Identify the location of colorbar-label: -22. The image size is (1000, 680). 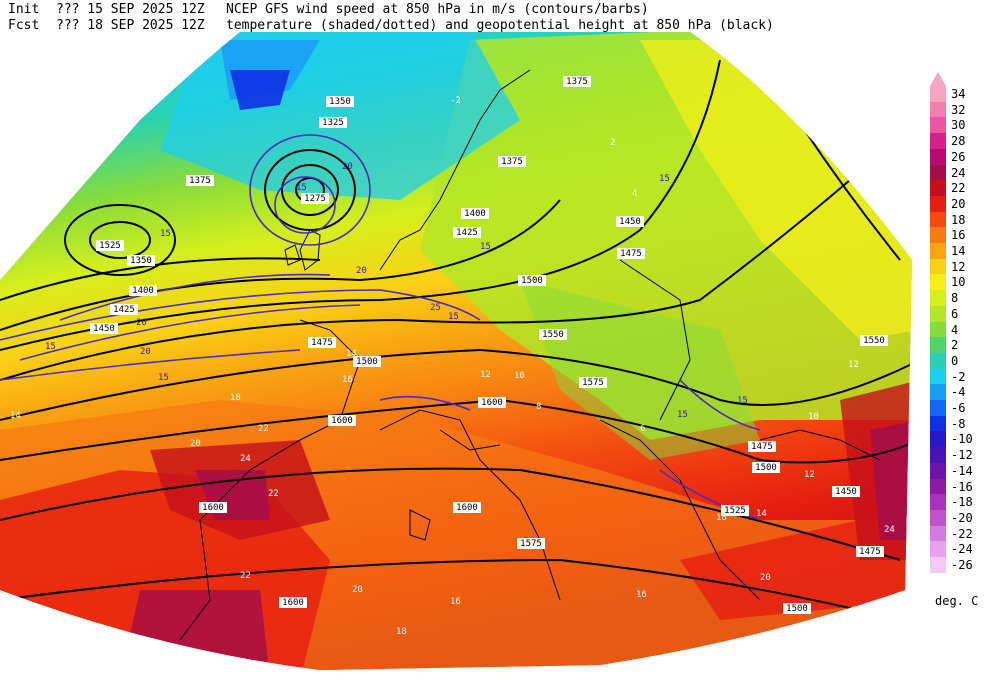
(962, 533).